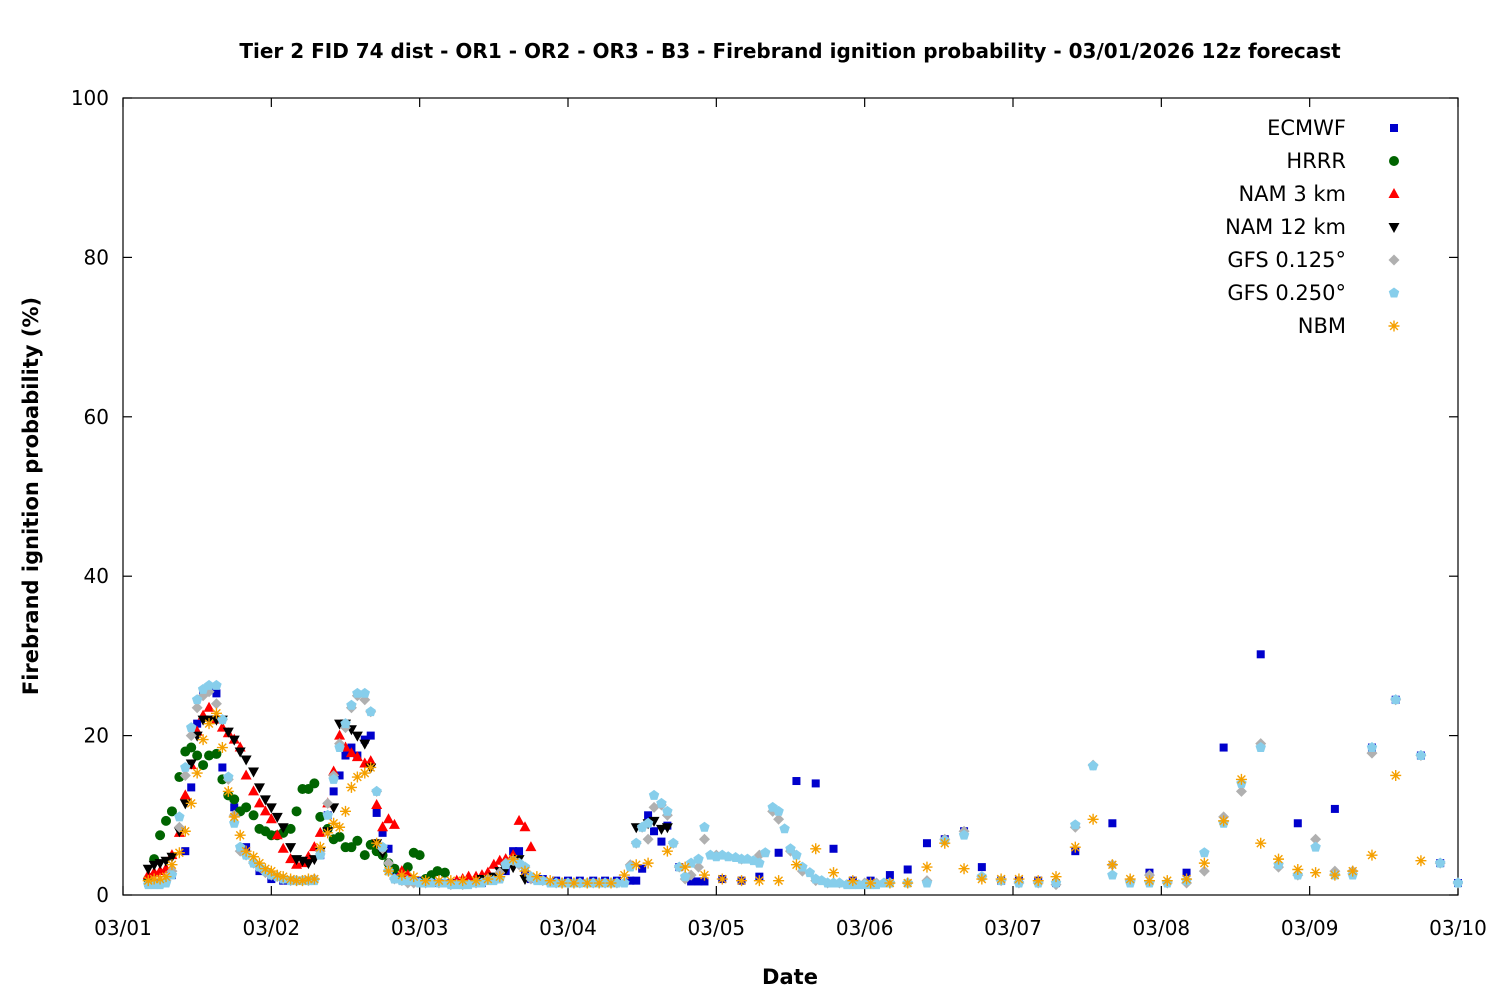 The height and width of the screenshot is (1000, 1500). I want to click on legend-label-nam-12-km: NAM 12 km, so click(1285, 227).